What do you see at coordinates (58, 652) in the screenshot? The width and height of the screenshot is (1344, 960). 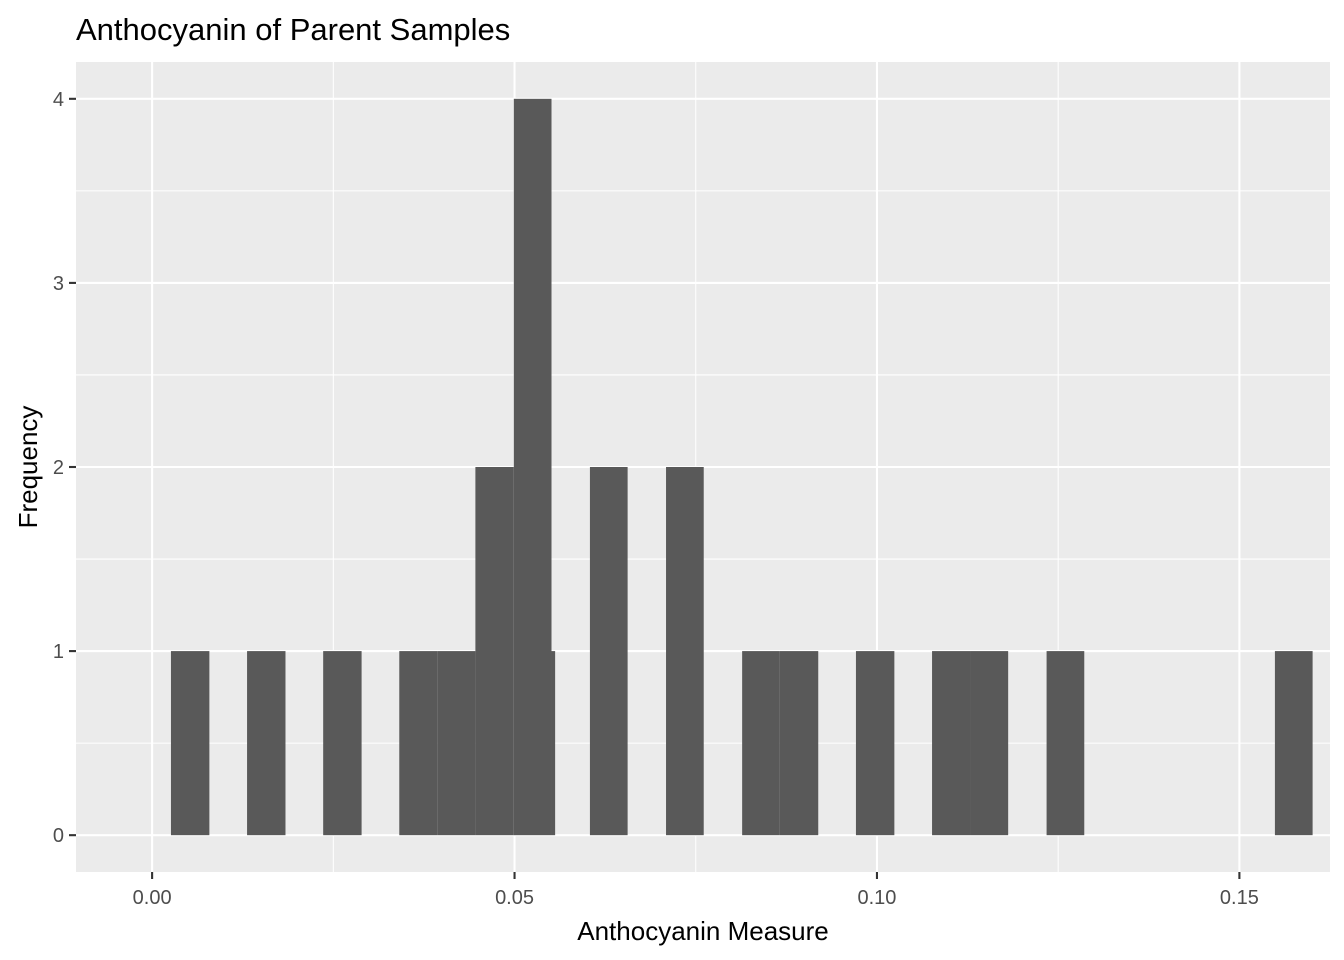 I see `y-tick-label: 1` at bounding box center [58, 652].